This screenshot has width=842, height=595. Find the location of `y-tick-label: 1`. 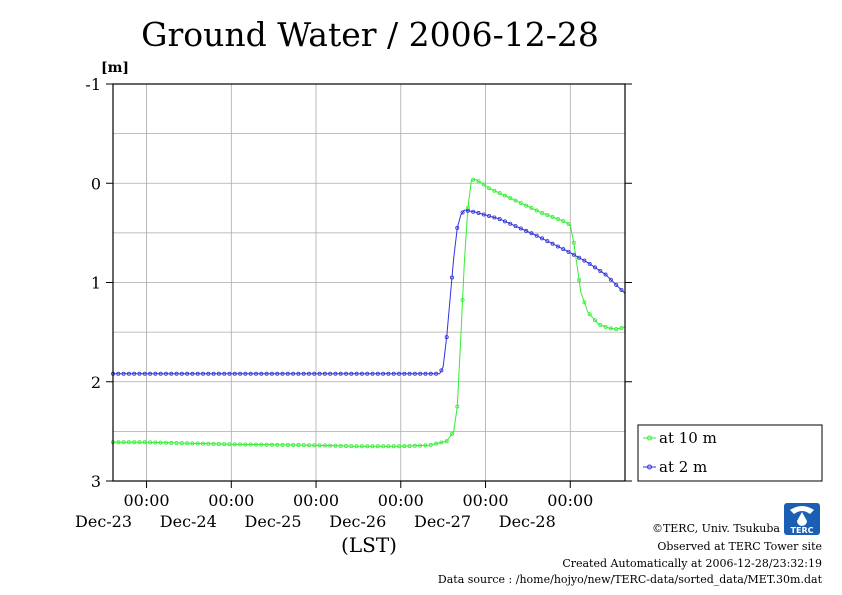

y-tick-label: 1 is located at coordinates (96, 283).